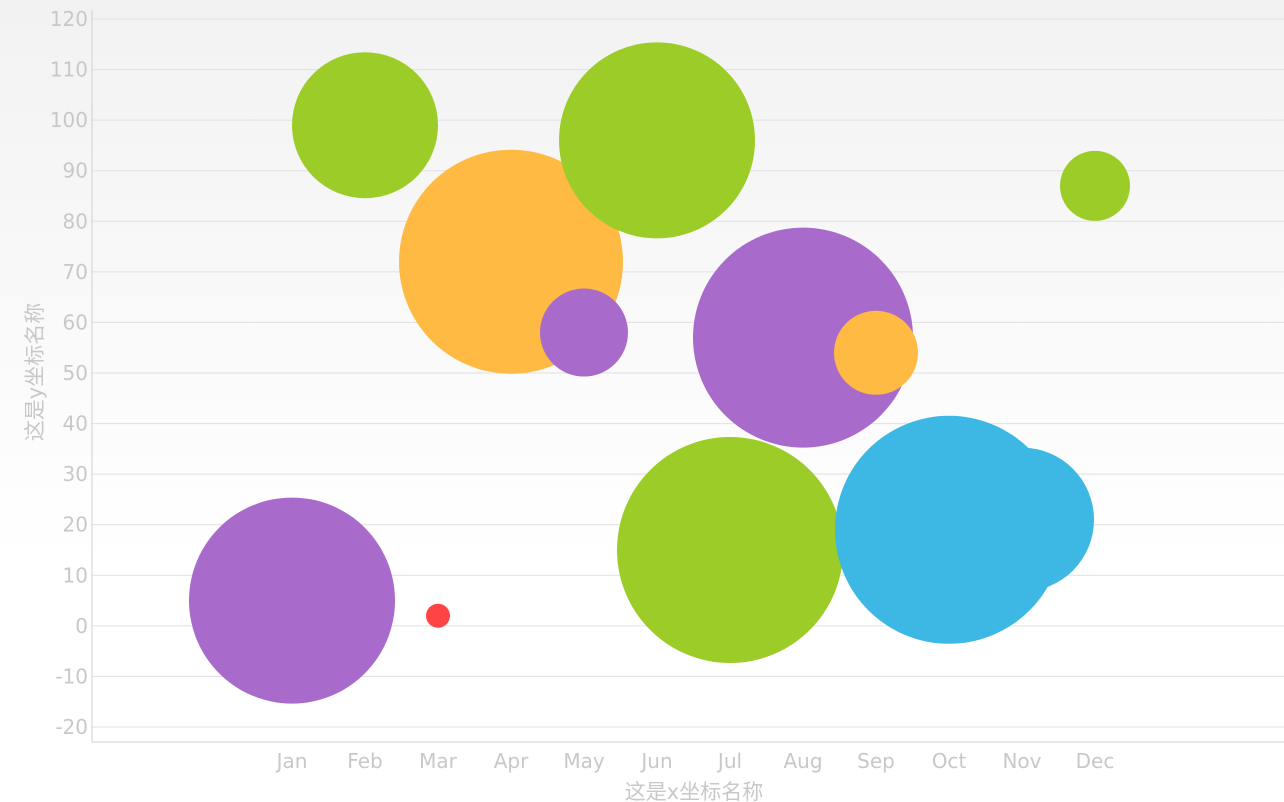 This screenshot has height=802, width=1284. Describe the element at coordinates (75, 171) in the screenshot. I see `y-tick-label: 90` at that location.